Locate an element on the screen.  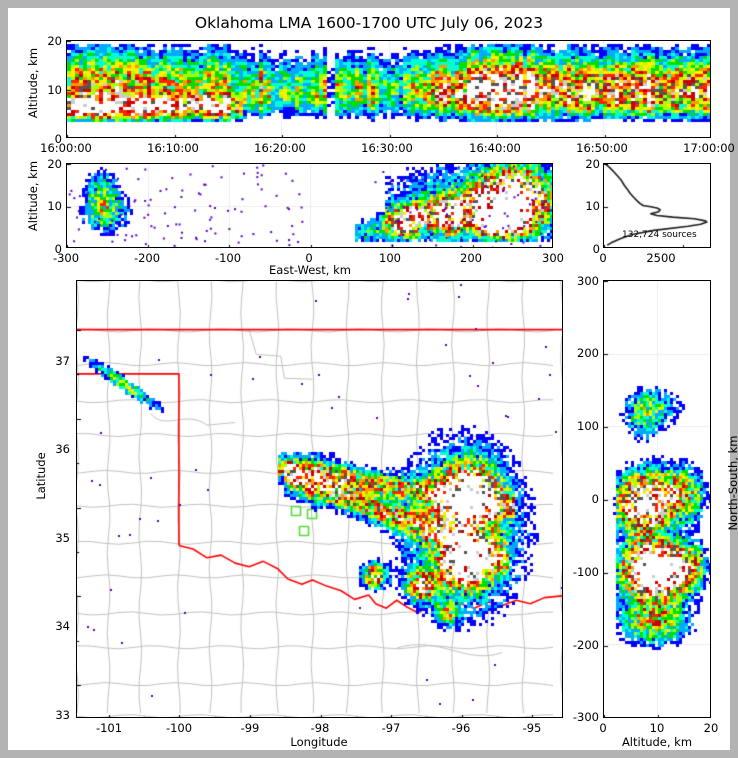
map-xtick-99: -99 is located at coordinates (250, 728).